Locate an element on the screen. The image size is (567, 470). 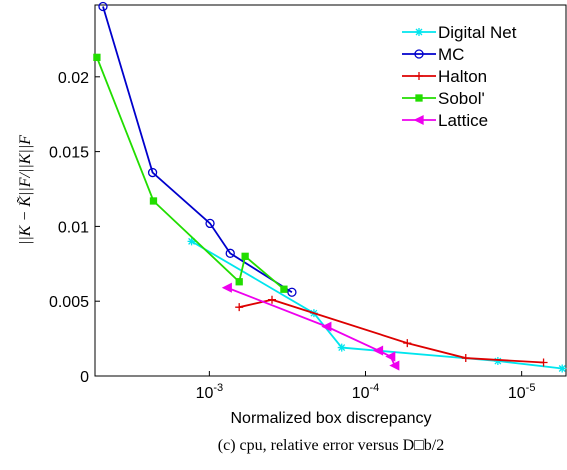
y-tick-label: 0.015 is located at coordinates (69, 153).